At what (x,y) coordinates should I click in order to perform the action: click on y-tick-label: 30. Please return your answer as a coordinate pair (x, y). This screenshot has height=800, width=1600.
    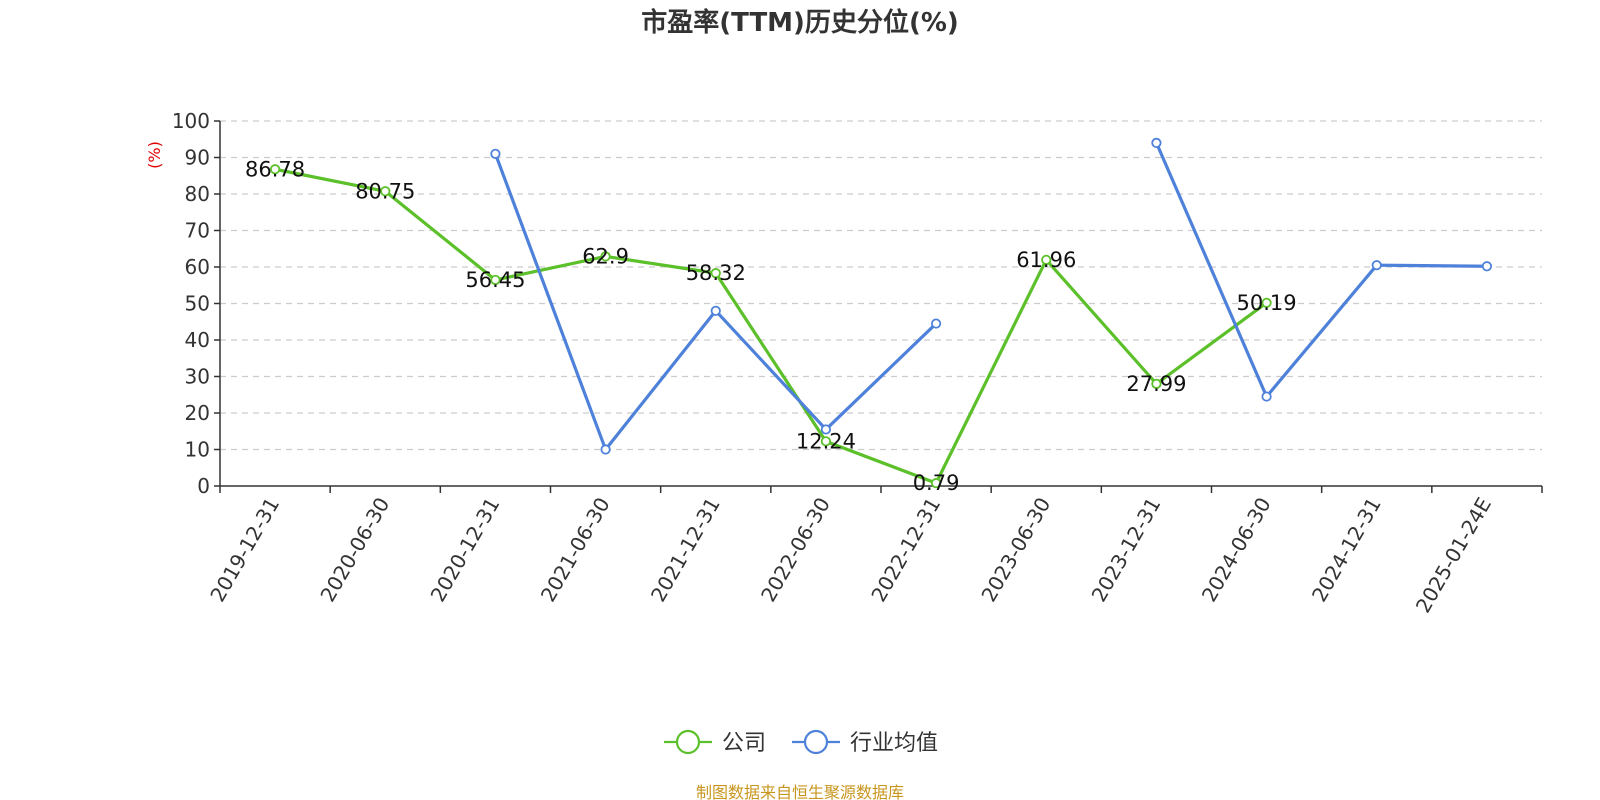
    Looking at the image, I should click on (197, 377).